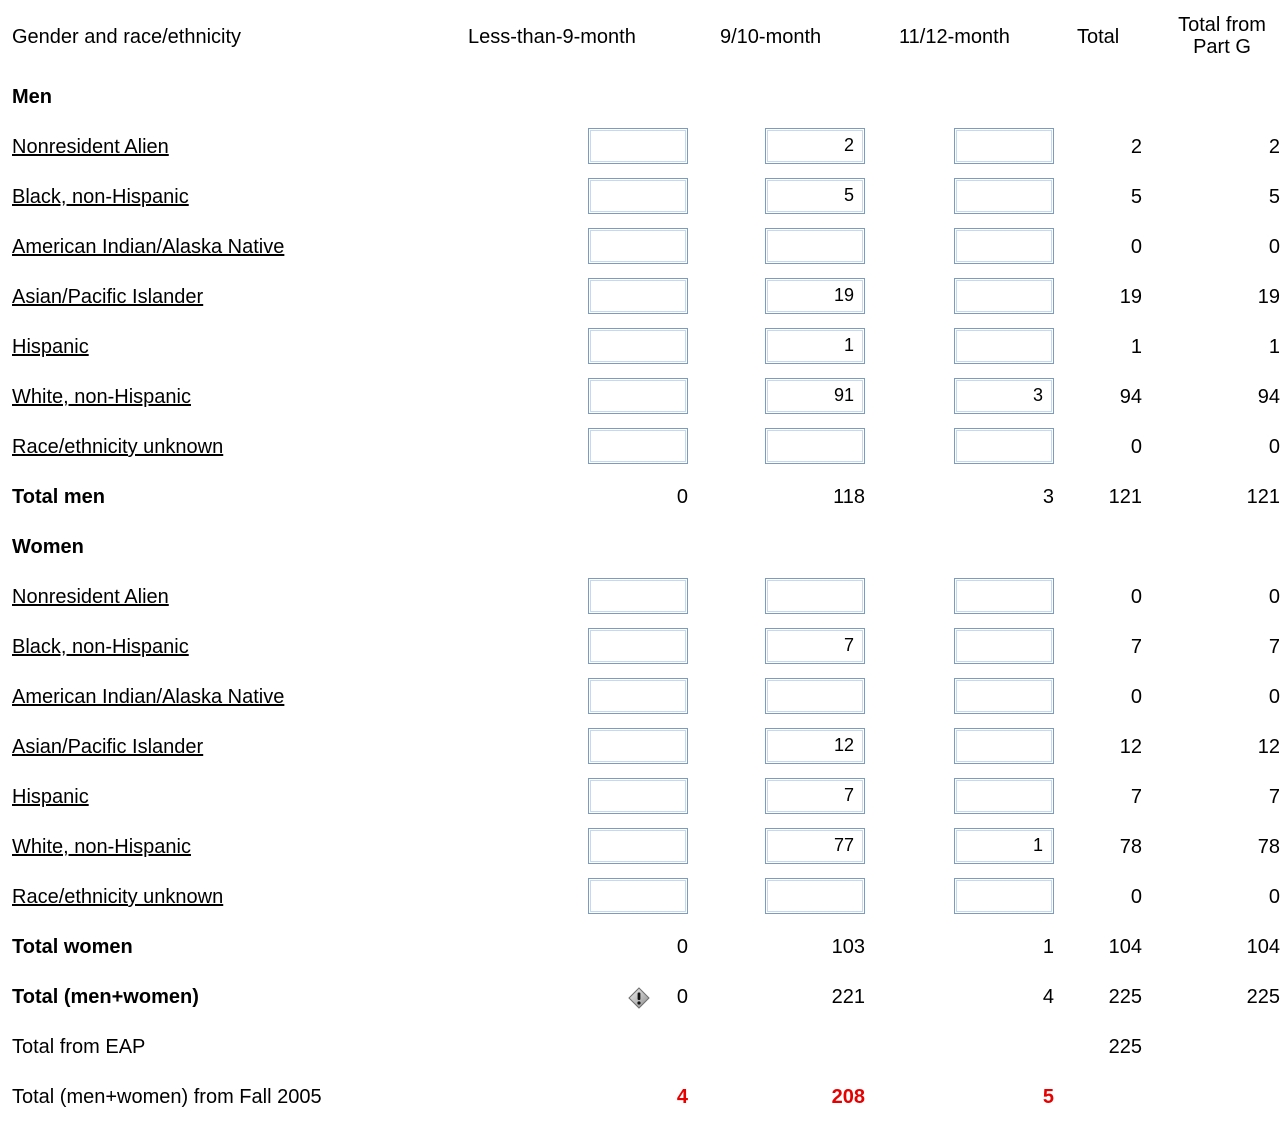  What do you see at coordinates (682, 947) in the screenshot?
I see `women-total-less-than-9: 0` at bounding box center [682, 947].